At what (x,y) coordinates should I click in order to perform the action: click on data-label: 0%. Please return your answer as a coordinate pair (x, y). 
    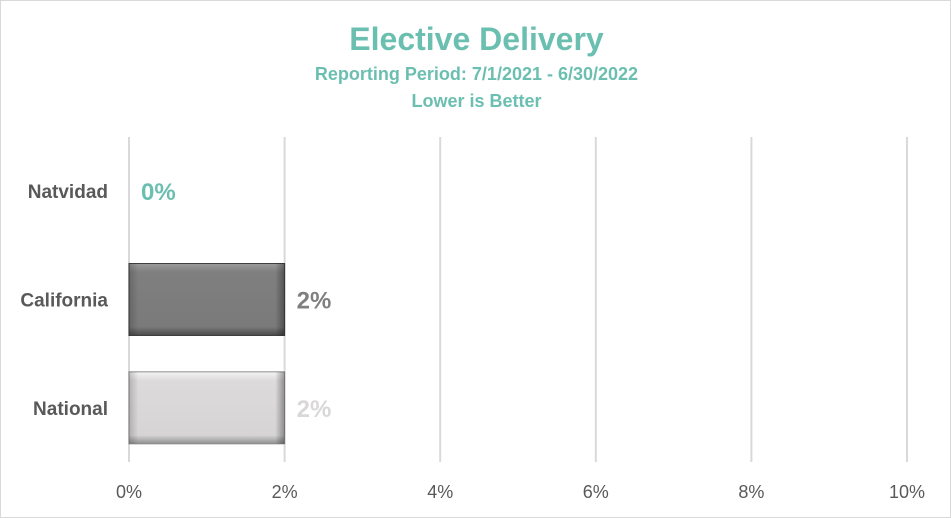
    Looking at the image, I should click on (158, 192).